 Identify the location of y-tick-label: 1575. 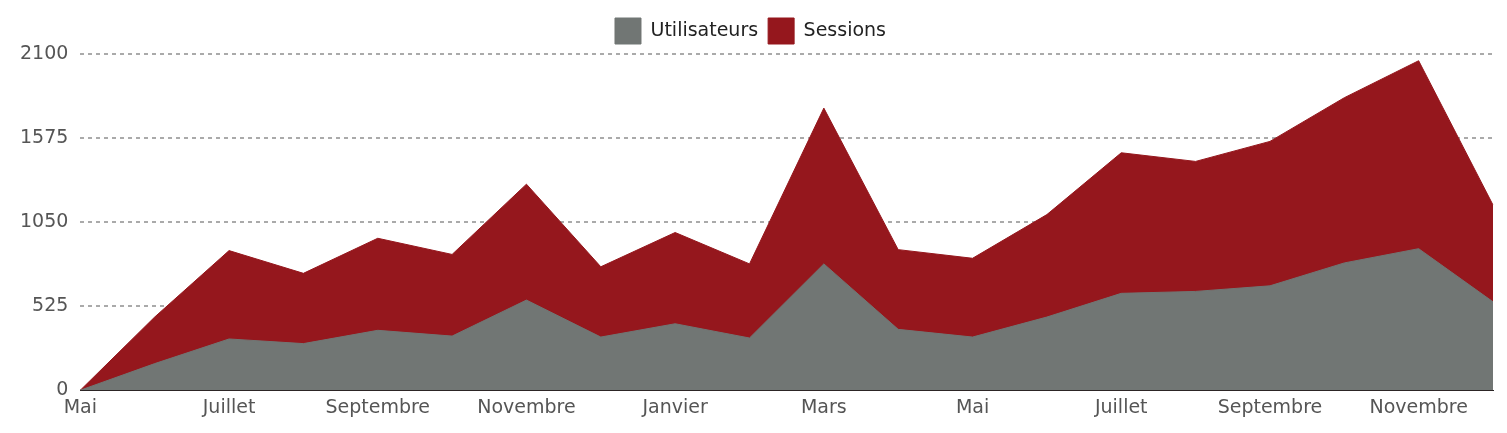
(44, 135).